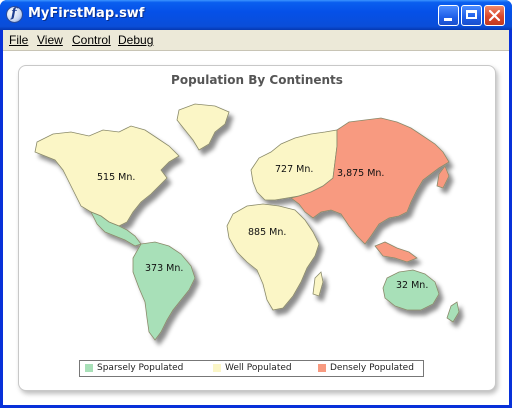 Image resolution: width=512 pixels, height=408 pixels. Describe the element at coordinates (256, 40) in the screenshot. I see `menu-bar: File View Control Debug` at that location.